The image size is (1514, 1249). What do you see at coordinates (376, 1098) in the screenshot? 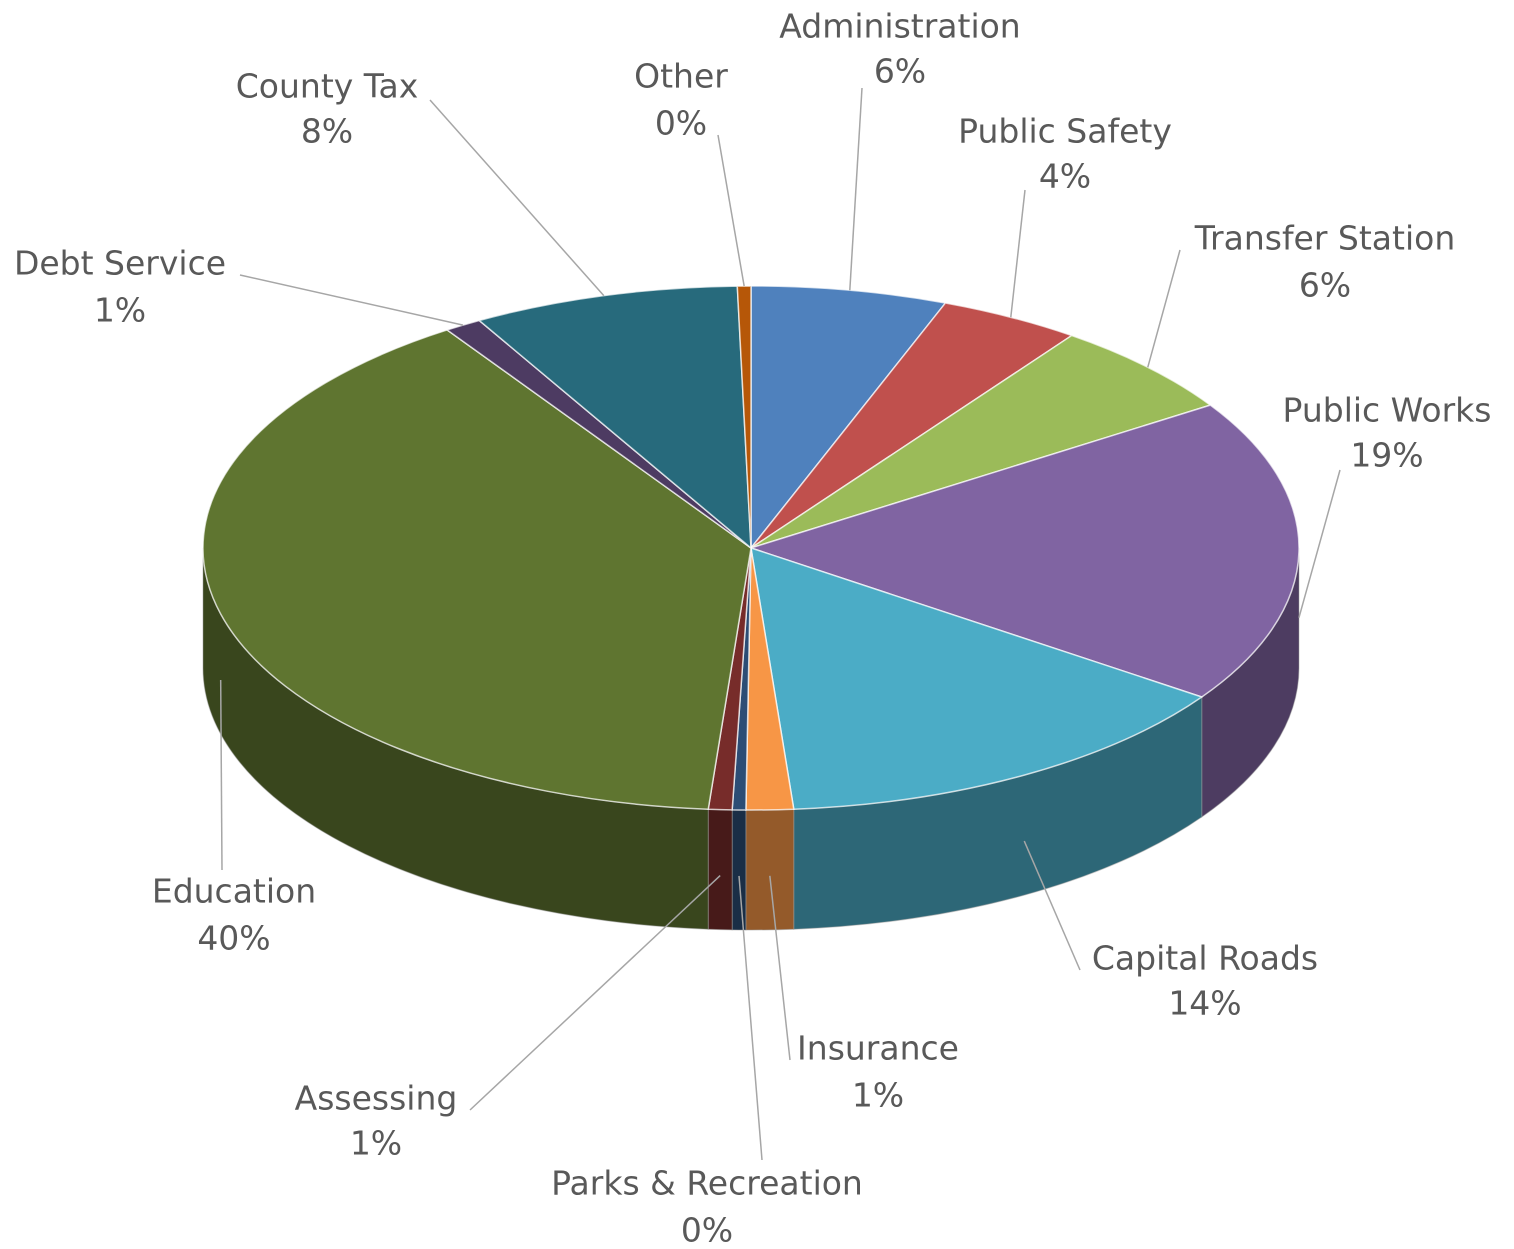
I see `category-label: Assessing` at bounding box center [376, 1098].